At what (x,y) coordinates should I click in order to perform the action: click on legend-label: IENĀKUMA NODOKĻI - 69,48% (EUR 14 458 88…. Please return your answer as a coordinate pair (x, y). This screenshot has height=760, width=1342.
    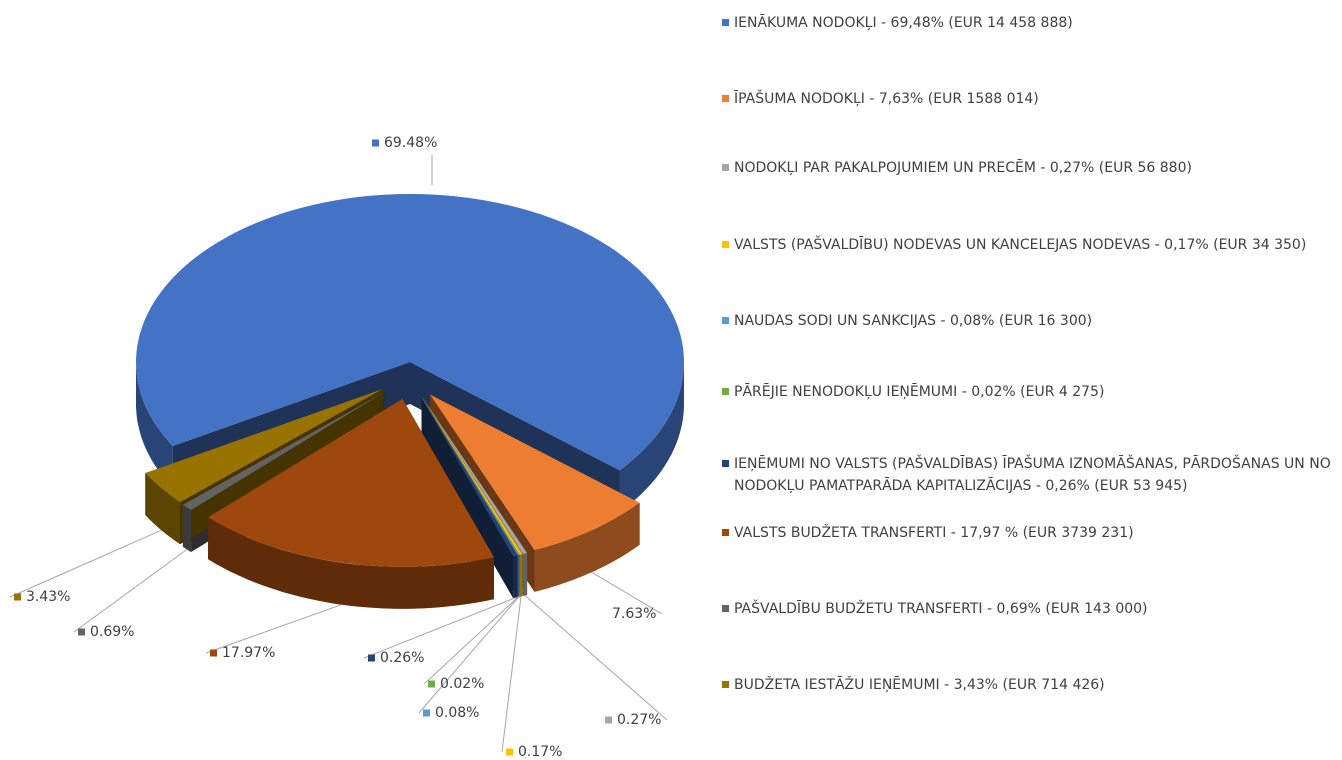
    Looking at the image, I should click on (903, 23).